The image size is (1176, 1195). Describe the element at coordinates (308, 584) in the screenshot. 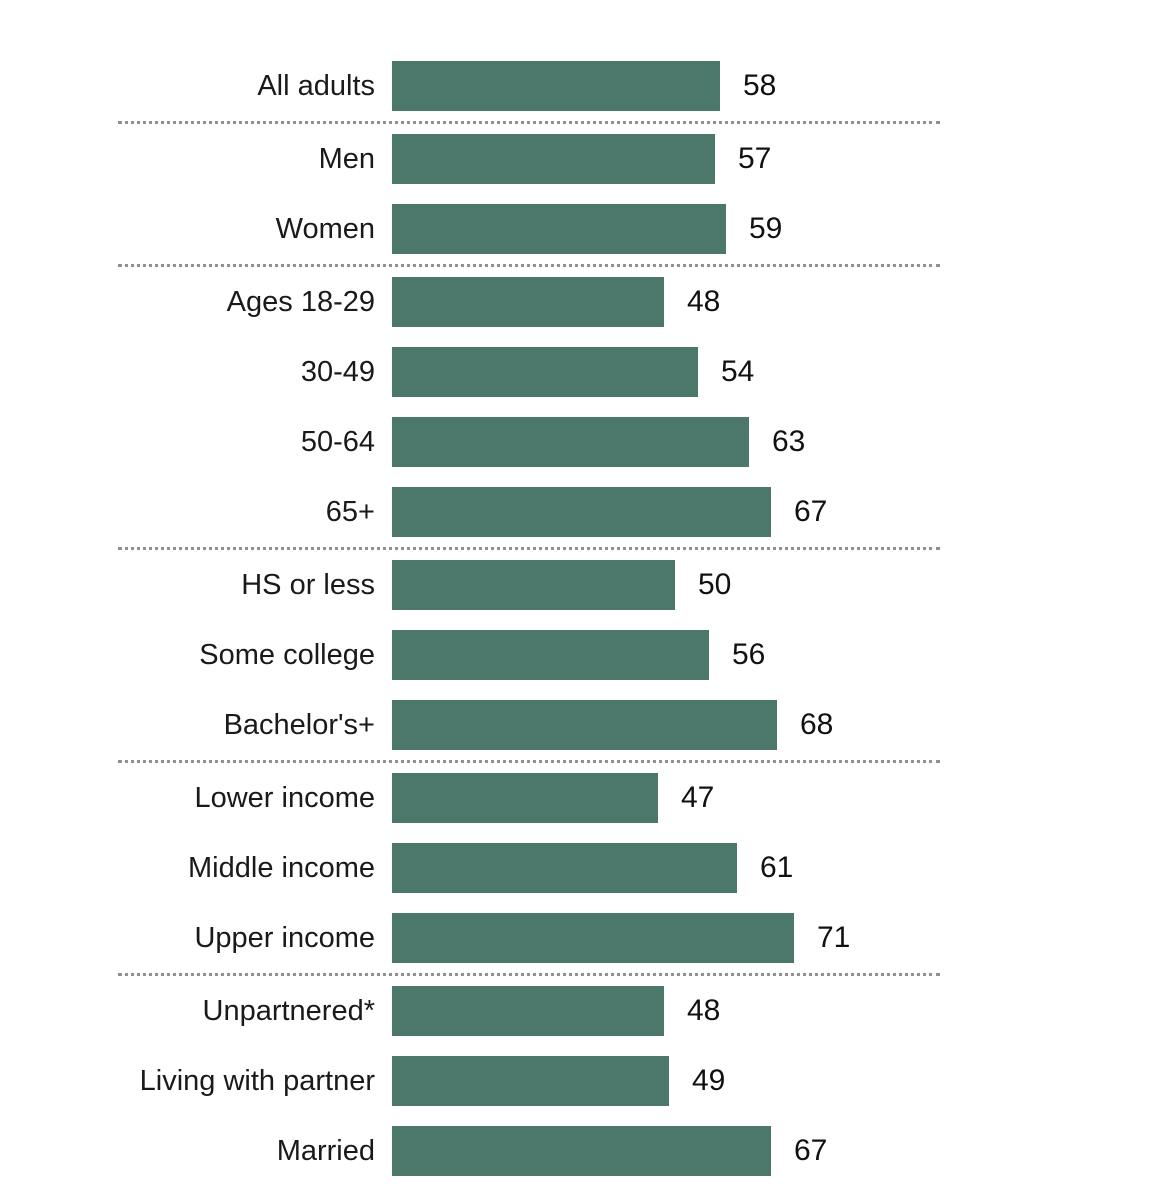

I see `category-label: HS or less` at that location.